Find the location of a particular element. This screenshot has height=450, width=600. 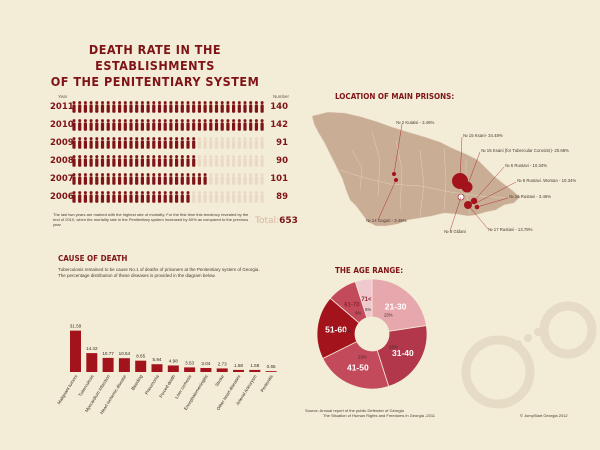

death-row-value: 90 is located at coordinates (282, 161).